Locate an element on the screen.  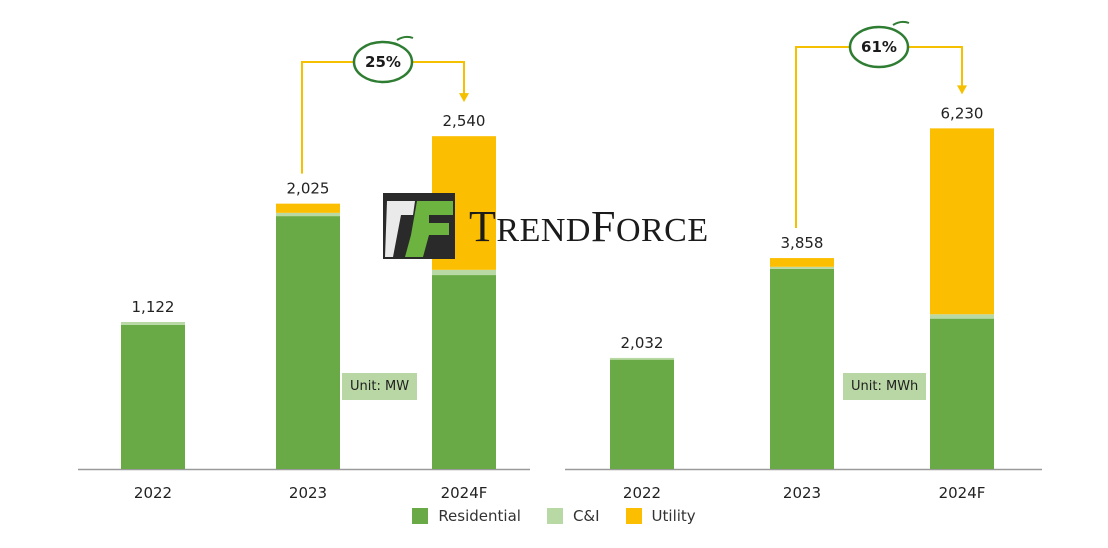
growth-label-left: 25% is located at coordinates (383, 62).